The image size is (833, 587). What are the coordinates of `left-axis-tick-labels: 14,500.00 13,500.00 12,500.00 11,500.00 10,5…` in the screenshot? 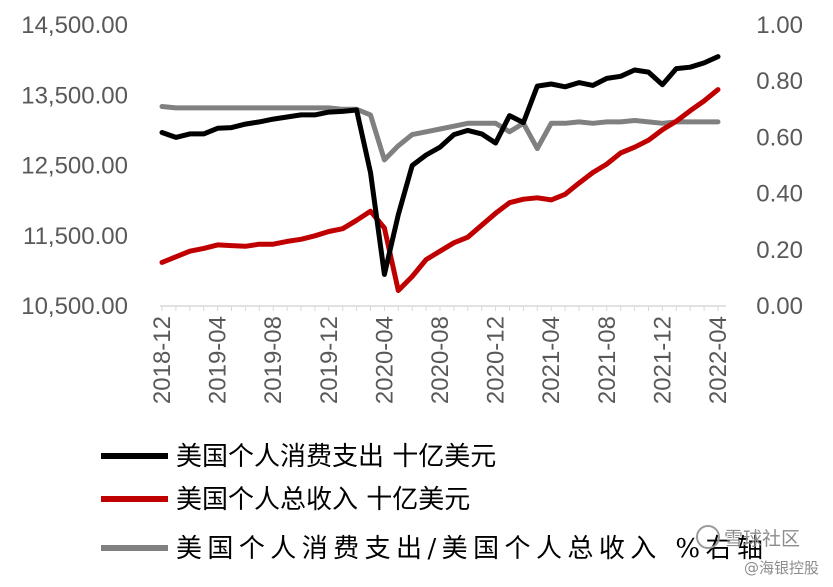 It's located at (74, 166).